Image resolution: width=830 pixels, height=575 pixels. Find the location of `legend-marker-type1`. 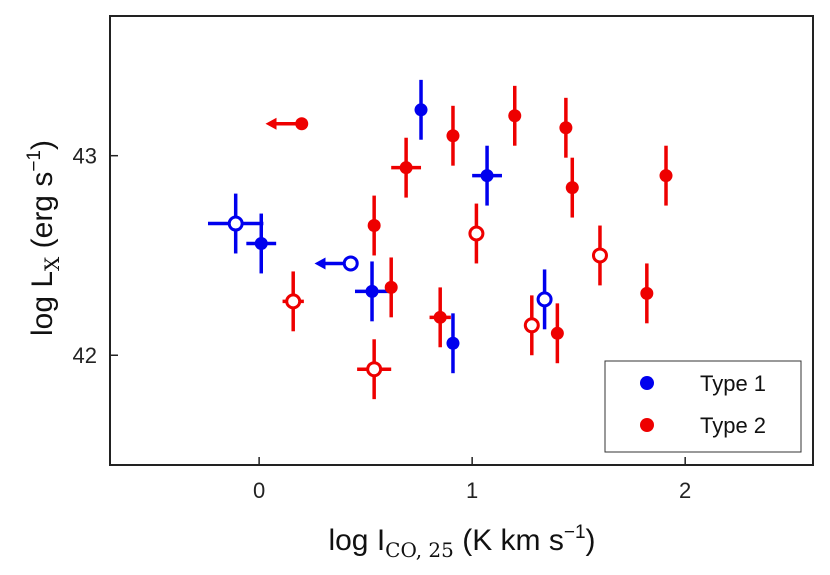

legend-marker-type1 is located at coordinates (647, 383).